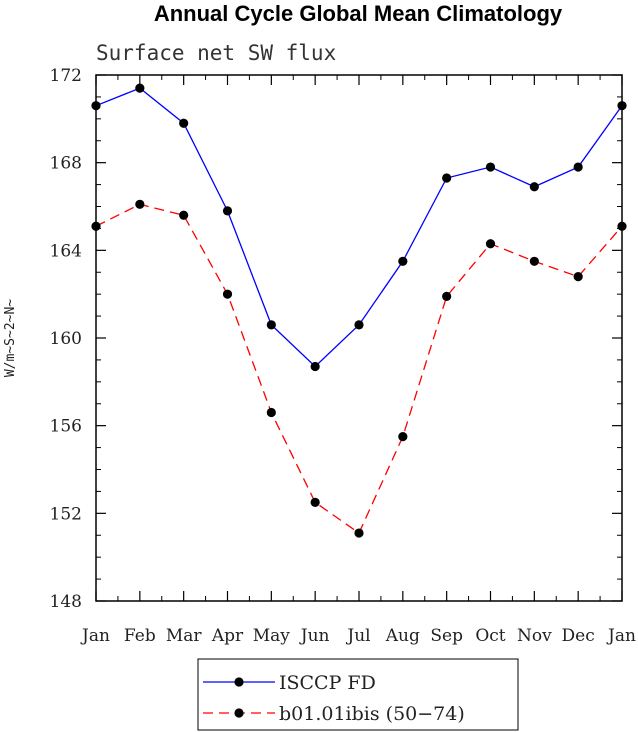 This screenshot has width=638, height=732. I want to click on x-tick-label: Dec, so click(578, 636).